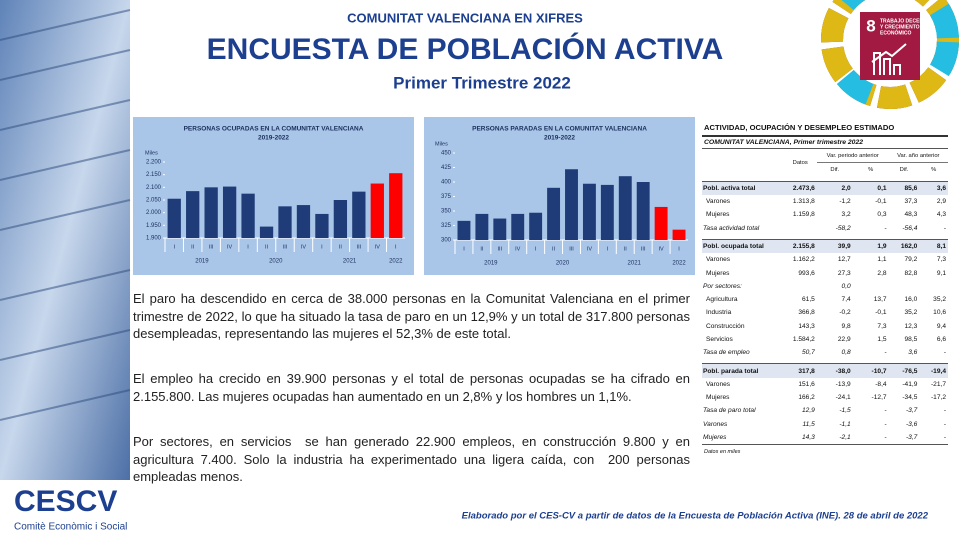  Describe the element at coordinates (276, 262) in the screenshot. I see `x-group-label: 2020` at that location.